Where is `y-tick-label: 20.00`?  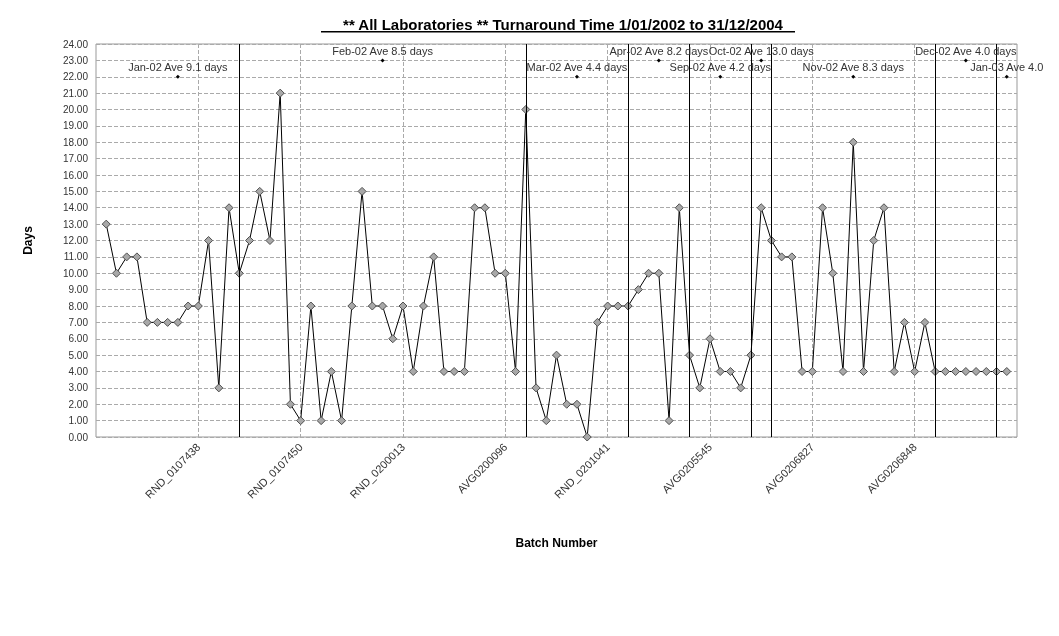
y-tick-label: 20.00 is located at coordinates (75, 109).